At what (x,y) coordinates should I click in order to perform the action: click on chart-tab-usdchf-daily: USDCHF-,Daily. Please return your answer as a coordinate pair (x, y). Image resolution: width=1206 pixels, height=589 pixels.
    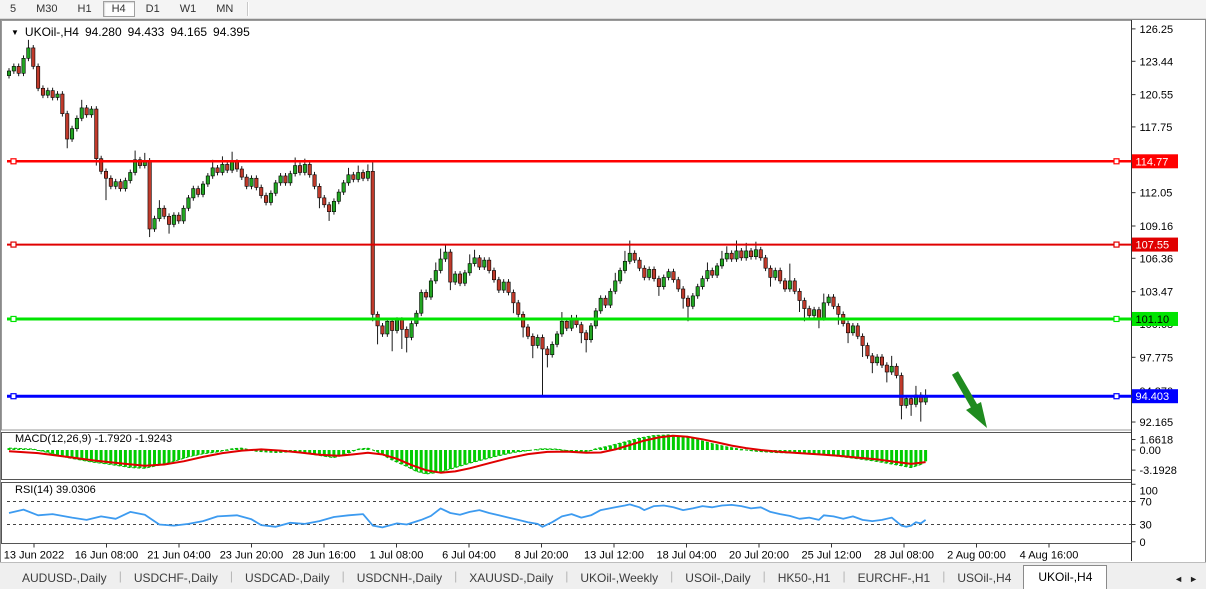
    Looking at the image, I should click on (175, 578).